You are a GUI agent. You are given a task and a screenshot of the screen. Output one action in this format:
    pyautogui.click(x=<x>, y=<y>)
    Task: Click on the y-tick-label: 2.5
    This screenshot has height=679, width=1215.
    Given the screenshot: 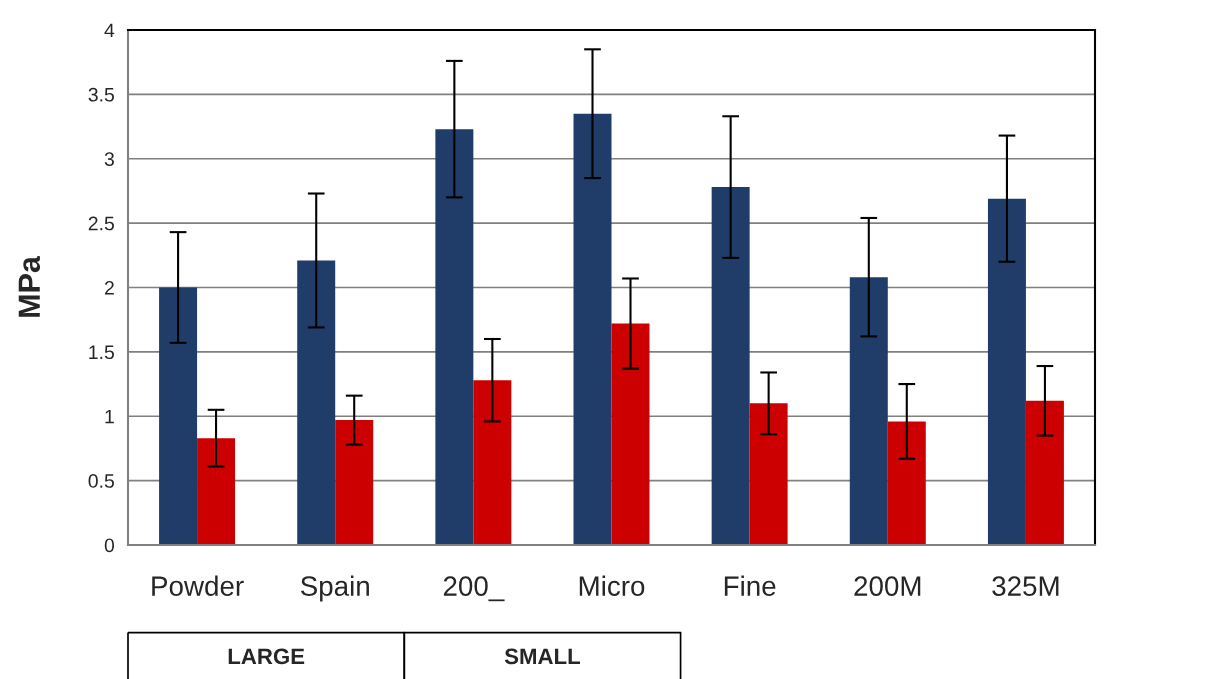 What is the action you would take?
    pyautogui.click(x=101, y=223)
    